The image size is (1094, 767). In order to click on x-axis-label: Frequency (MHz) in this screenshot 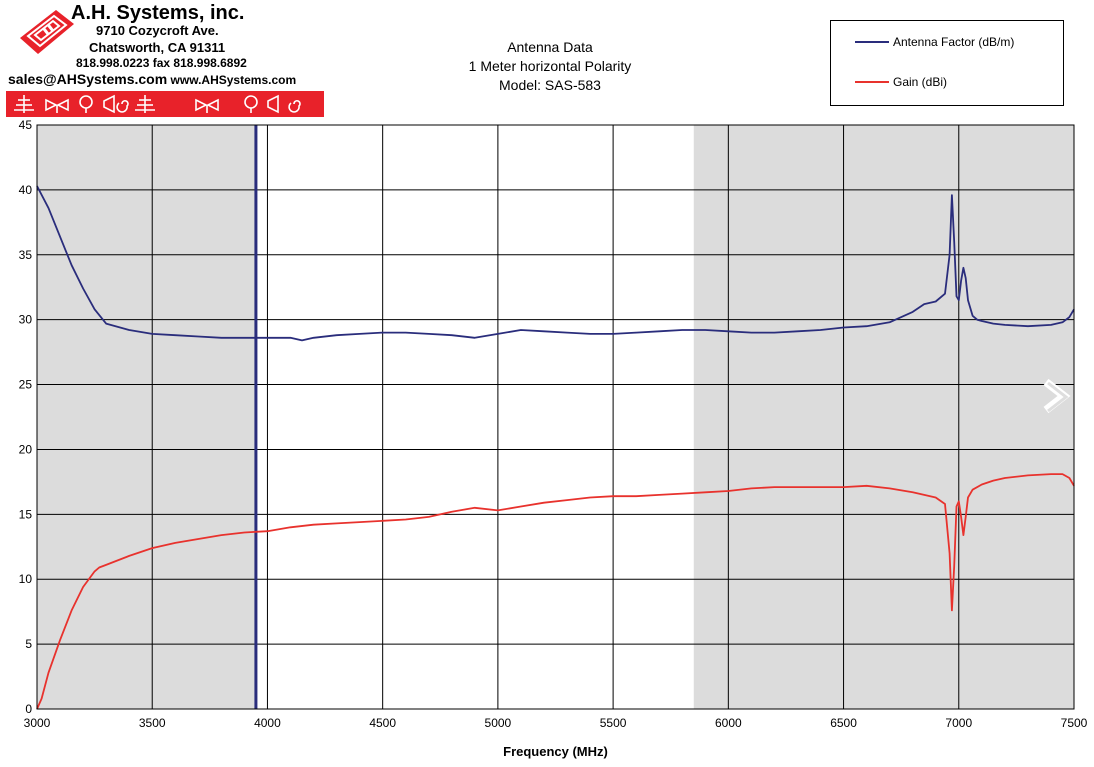, I will do `click(555, 751)`.